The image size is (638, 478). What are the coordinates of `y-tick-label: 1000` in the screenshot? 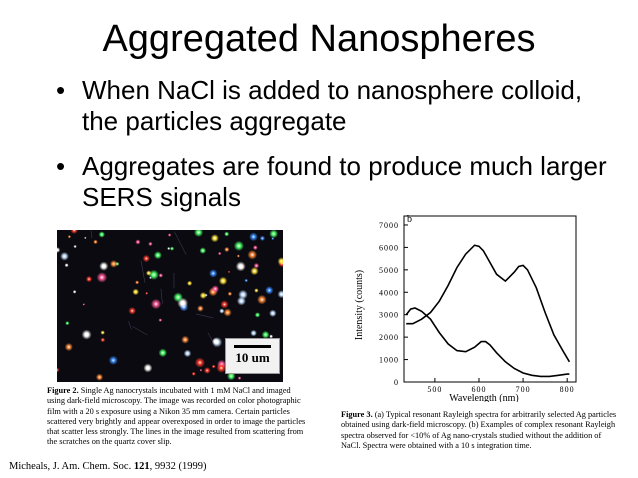 It's located at (389, 360).